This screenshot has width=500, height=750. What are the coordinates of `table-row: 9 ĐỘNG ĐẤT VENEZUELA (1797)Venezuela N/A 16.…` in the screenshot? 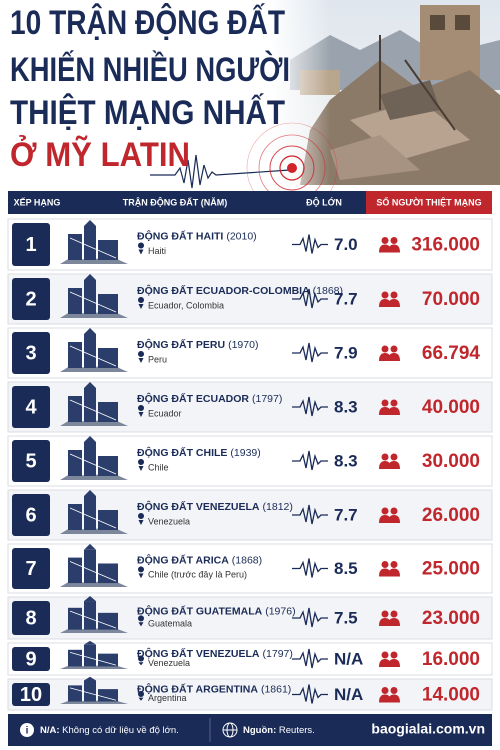 It's located at (250, 658).